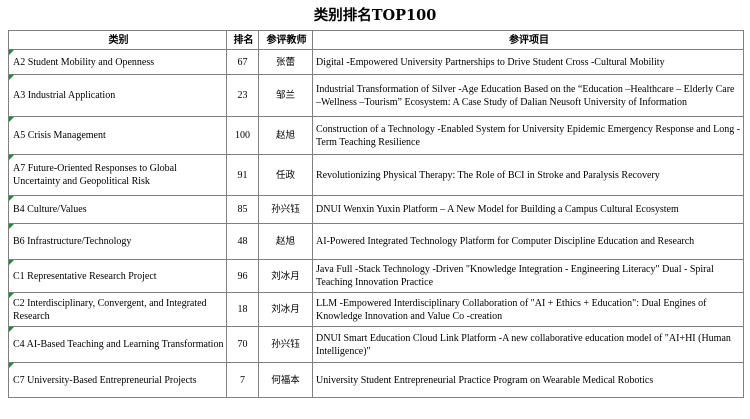  I want to click on rank-cell: 18, so click(242, 309).